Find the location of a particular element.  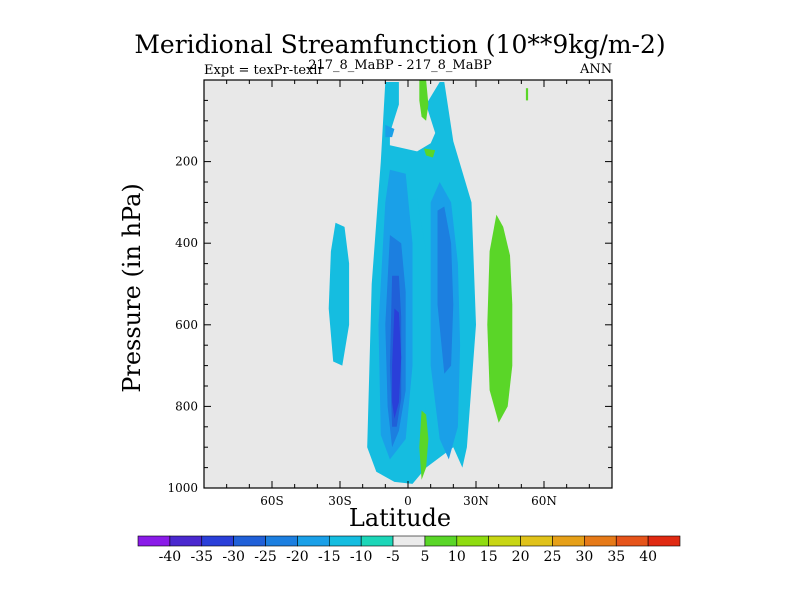

colorbar-label: 5 is located at coordinates (424, 557).